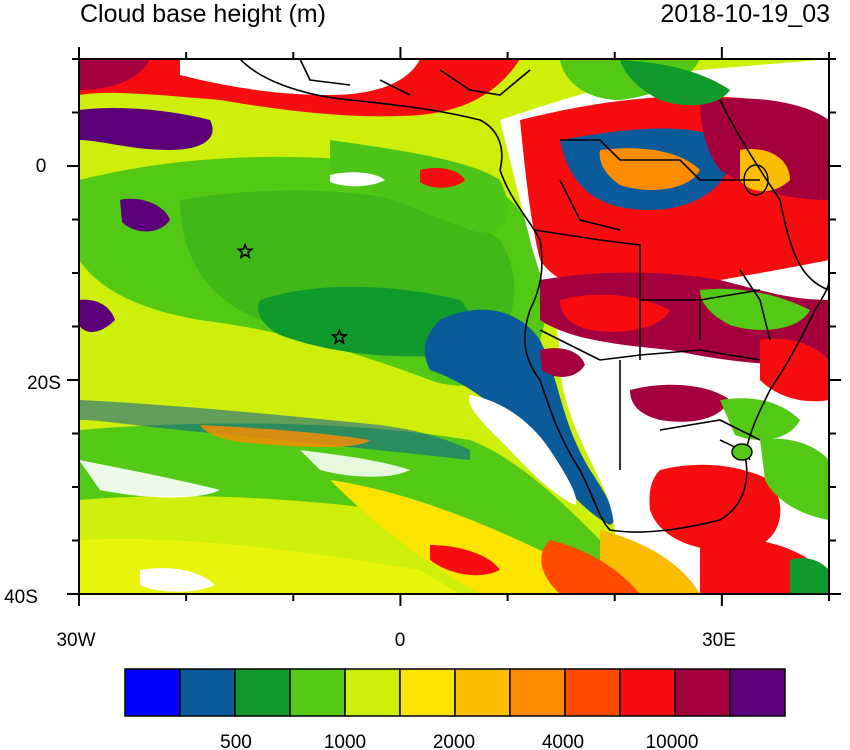 The height and width of the screenshot is (750, 850). Describe the element at coordinates (745, 14) in the screenshot. I see `timestamp: 2018-10-19_03` at that location.